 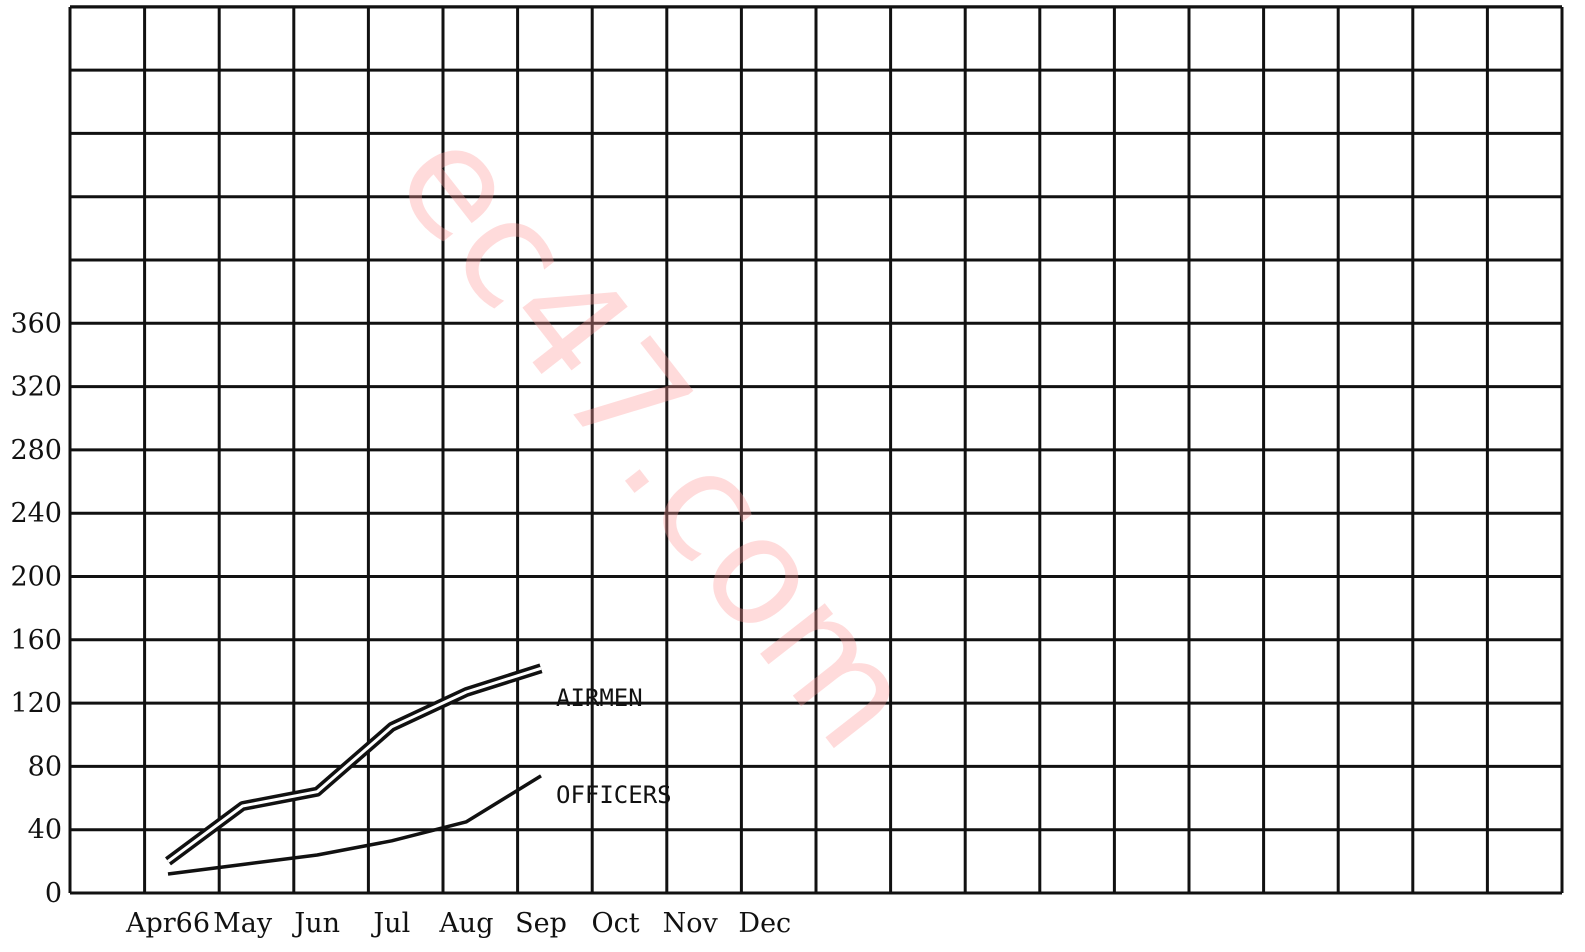 I want to click on y-tick-label: 320, so click(x=36, y=387).